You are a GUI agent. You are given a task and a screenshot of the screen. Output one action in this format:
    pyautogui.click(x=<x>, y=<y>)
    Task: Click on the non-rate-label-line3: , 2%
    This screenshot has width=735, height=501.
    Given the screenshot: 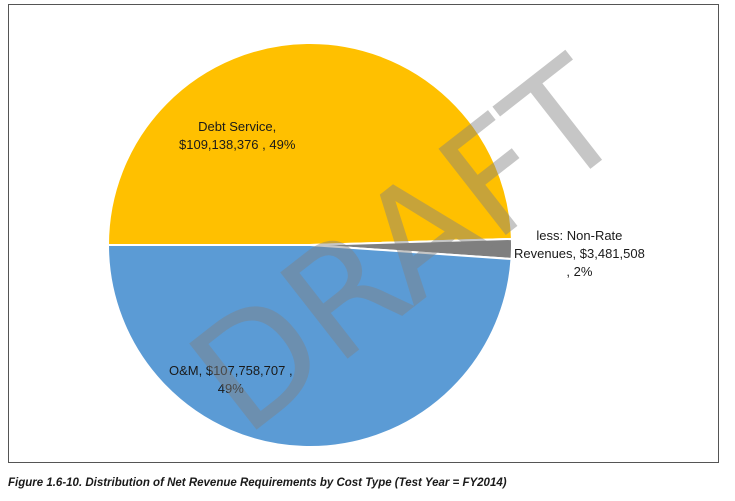 What is the action you would take?
    pyautogui.click(x=579, y=271)
    